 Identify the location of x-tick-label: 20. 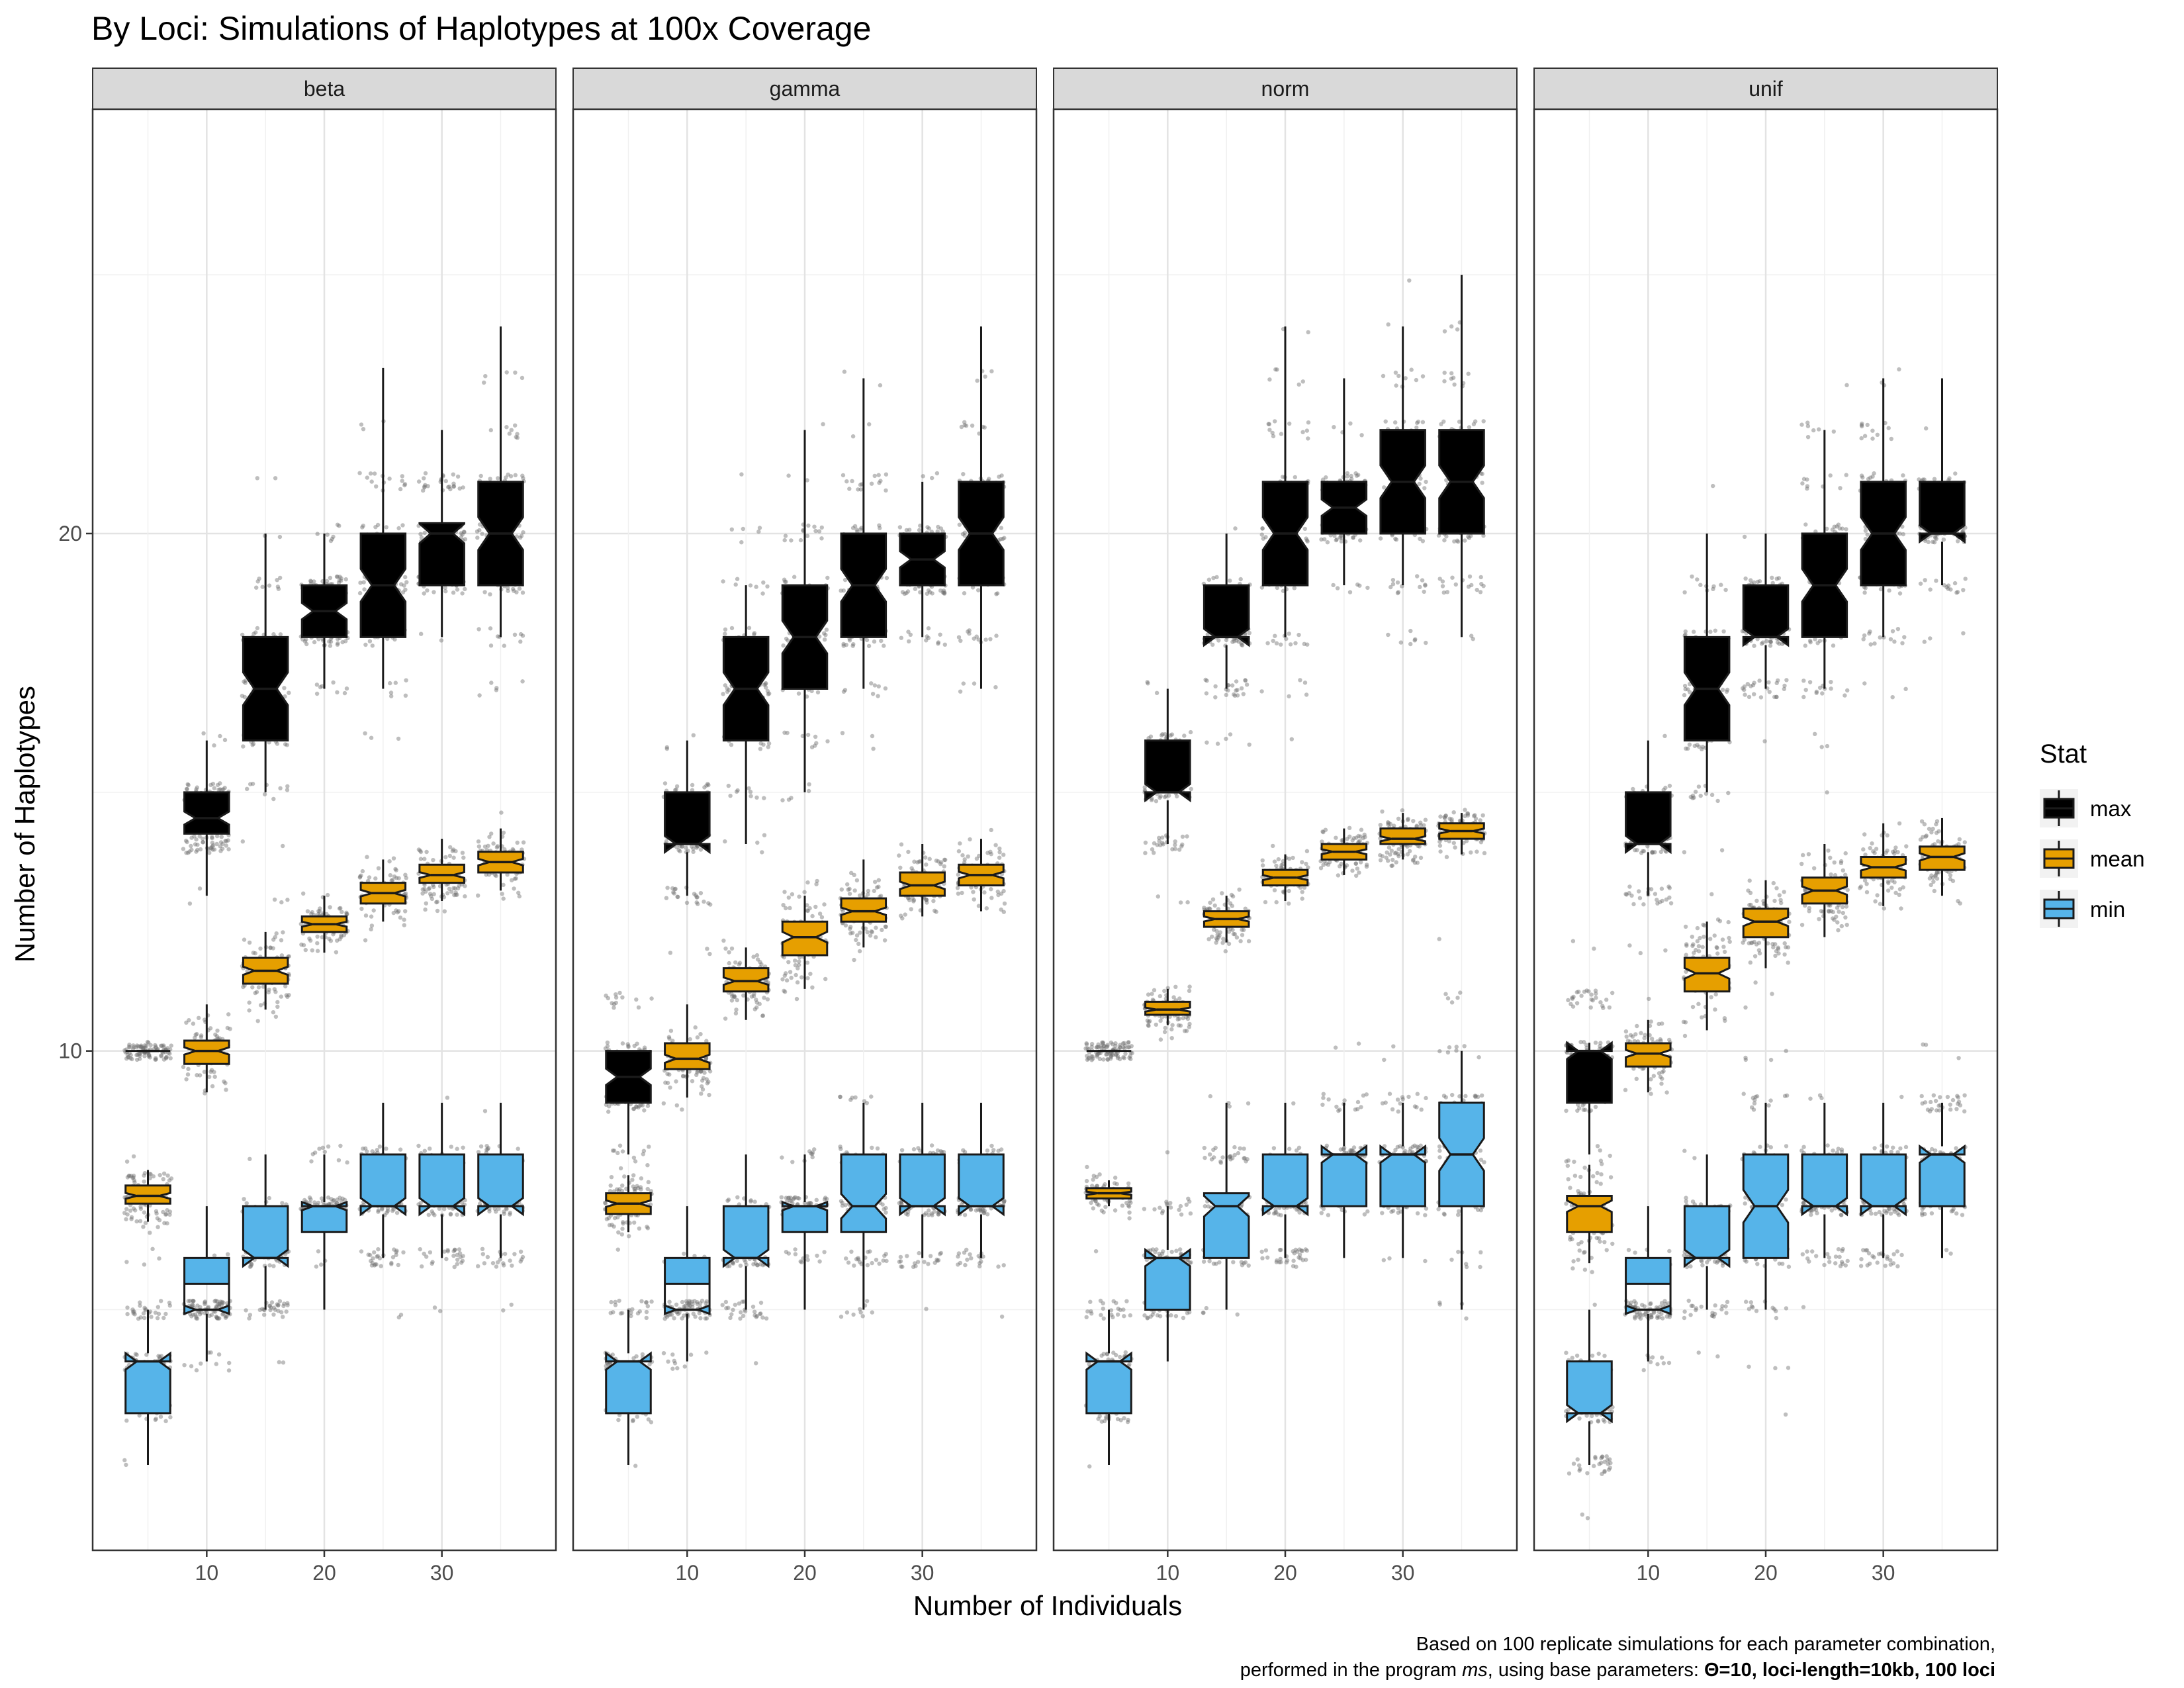
(805, 1573).